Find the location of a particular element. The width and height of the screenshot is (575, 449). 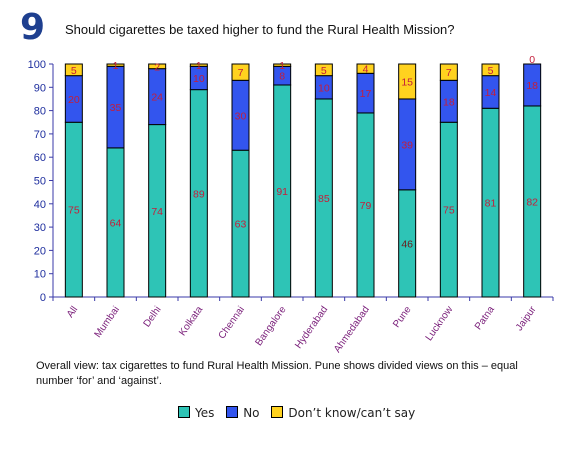

data-label: 89 is located at coordinates (199, 194).